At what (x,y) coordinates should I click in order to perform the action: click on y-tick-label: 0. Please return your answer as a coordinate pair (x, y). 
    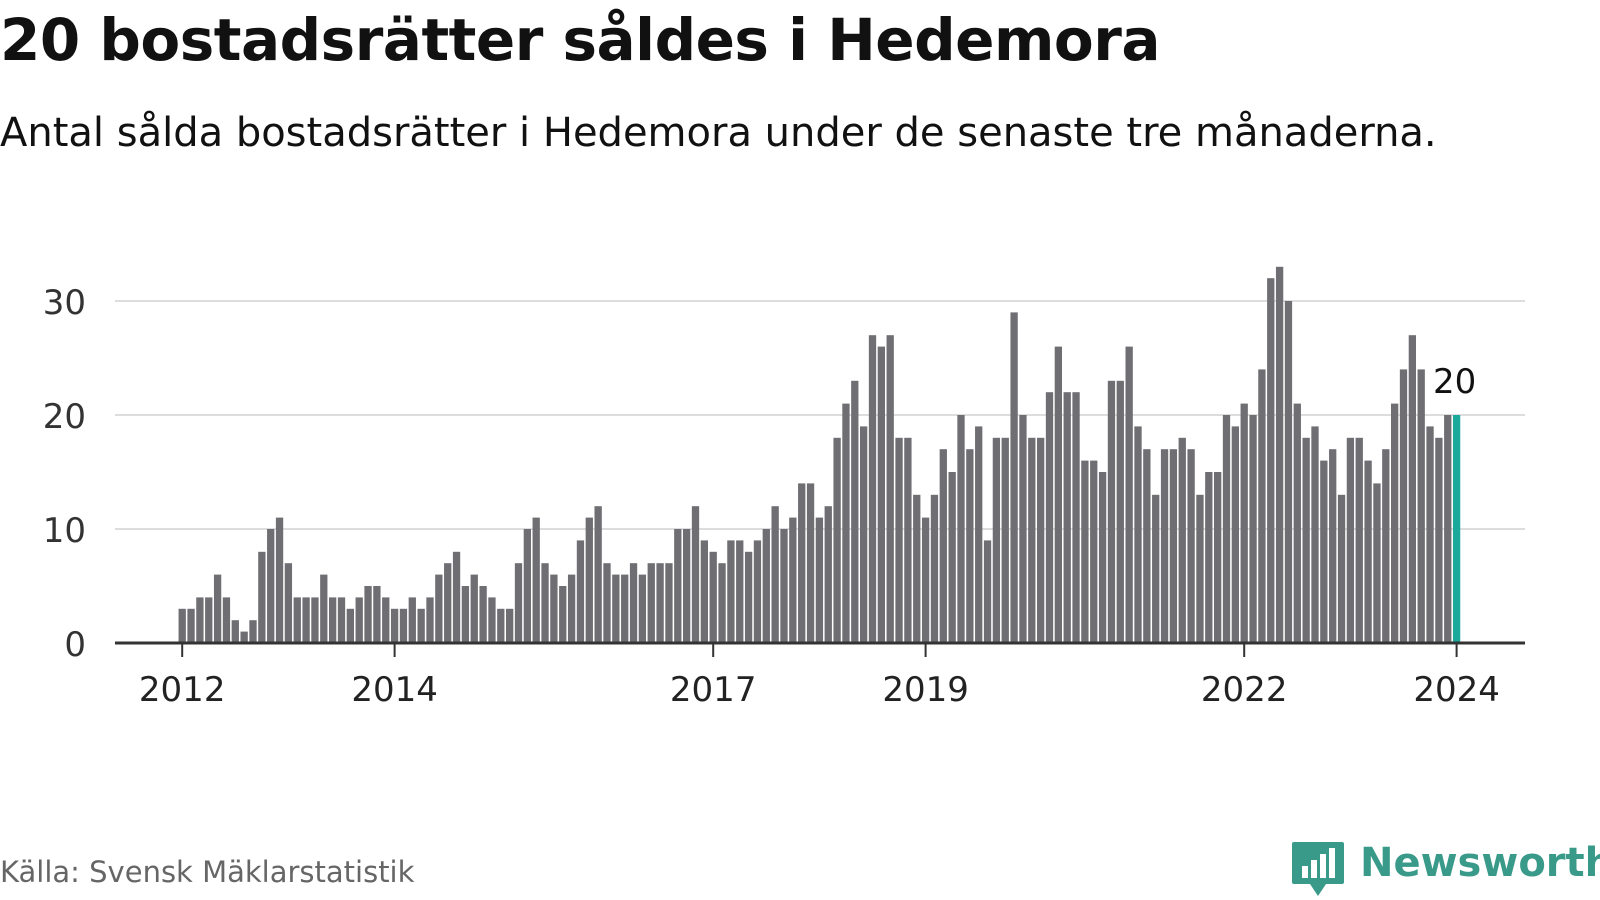
    Looking at the image, I should click on (75, 645).